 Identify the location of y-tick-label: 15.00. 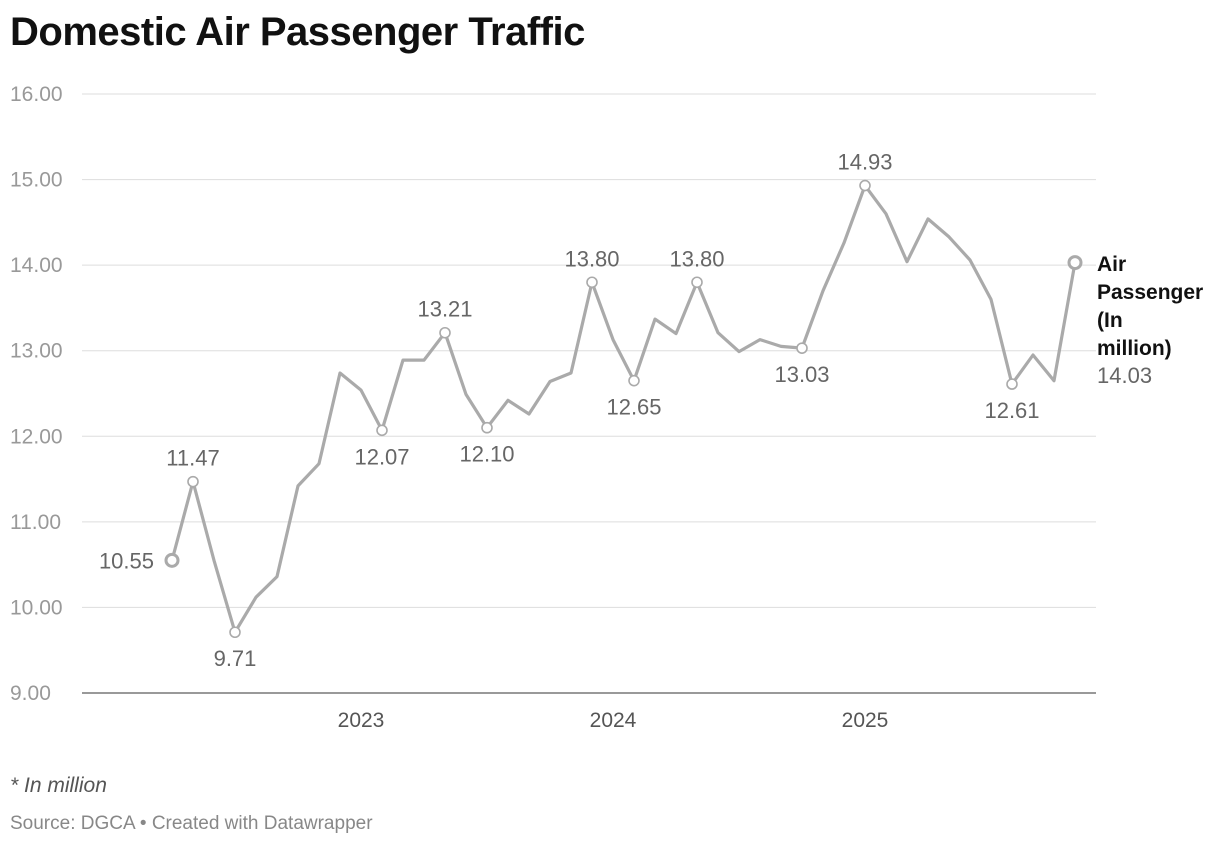
(36, 180).